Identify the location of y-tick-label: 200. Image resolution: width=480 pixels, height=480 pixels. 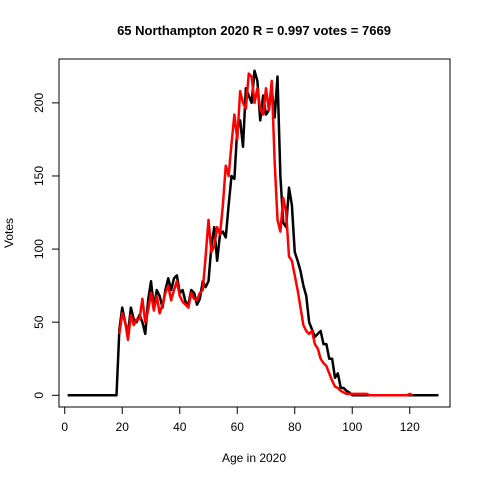
(39, 103).